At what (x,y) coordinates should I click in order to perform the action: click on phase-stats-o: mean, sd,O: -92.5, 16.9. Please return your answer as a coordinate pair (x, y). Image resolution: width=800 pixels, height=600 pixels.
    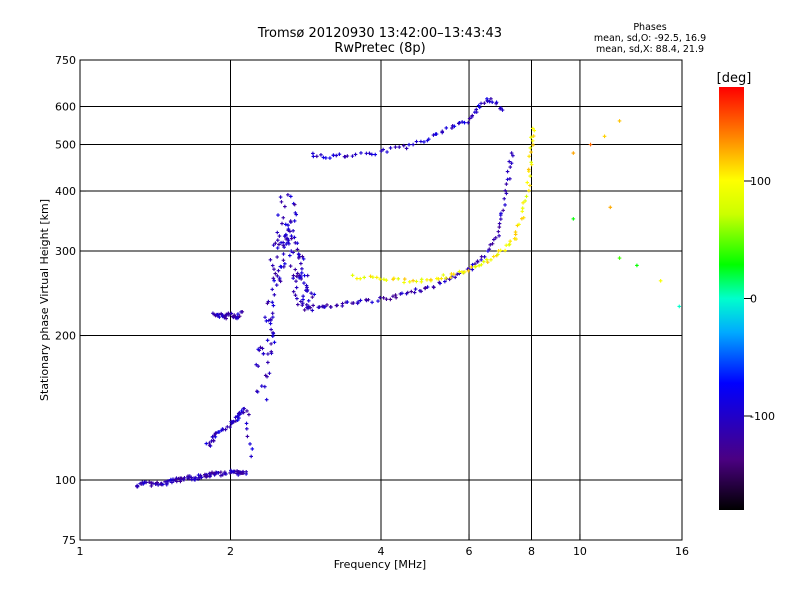
    Looking at the image, I should click on (650, 38).